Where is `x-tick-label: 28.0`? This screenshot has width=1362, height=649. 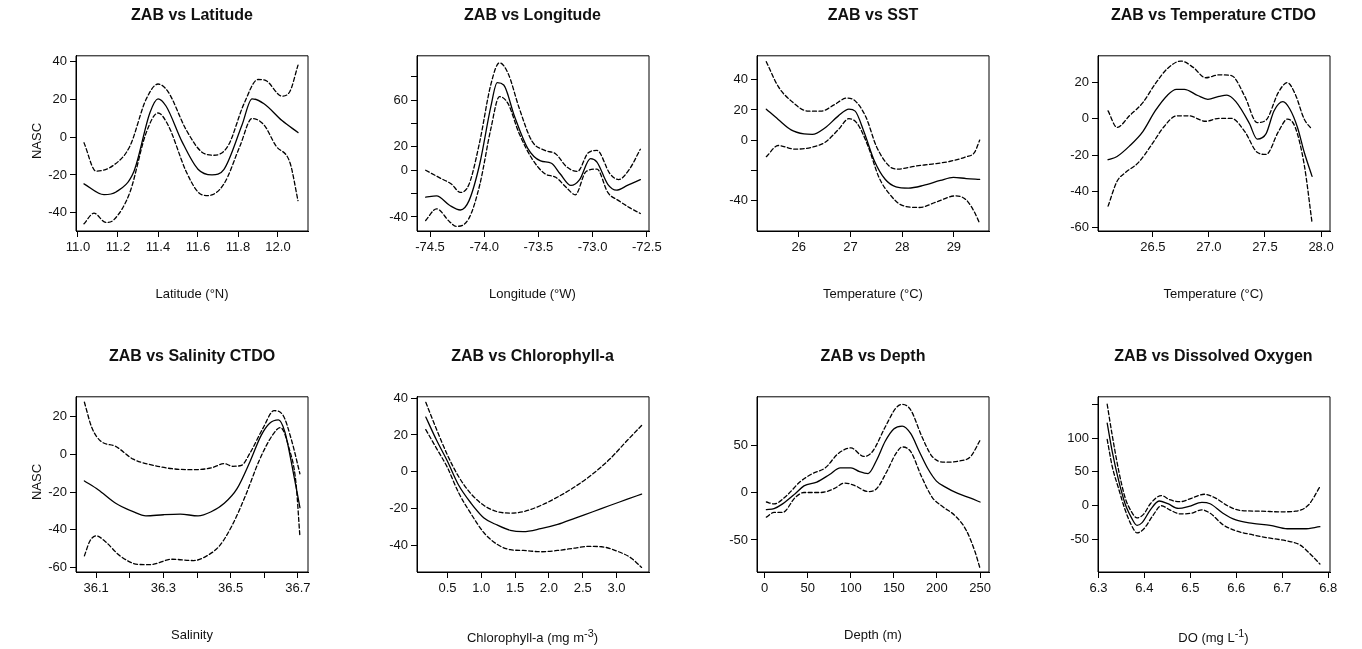 x-tick-label: 28.0 is located at coordinates (1320, 247).